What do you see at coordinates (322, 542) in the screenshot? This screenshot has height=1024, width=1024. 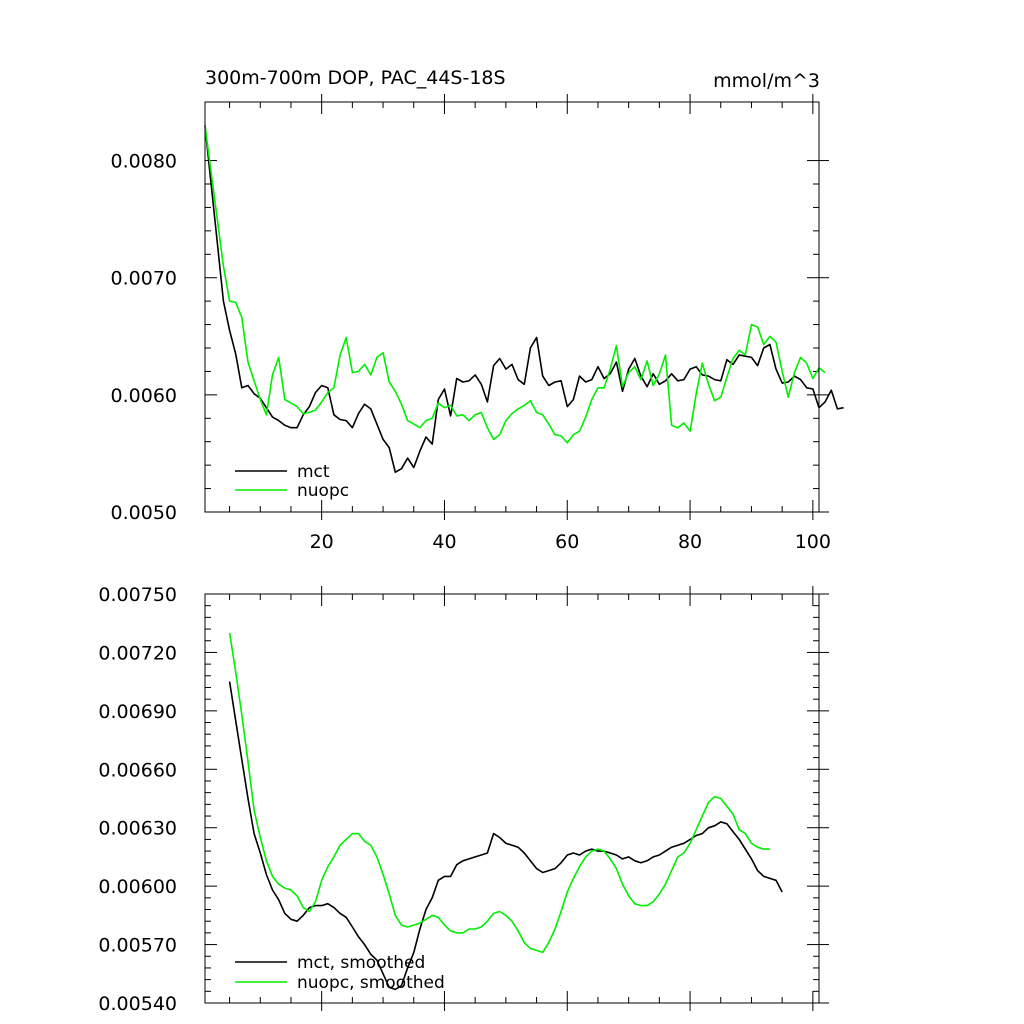 I see `x-tick-label: 20` at bounding box center [322, 542].